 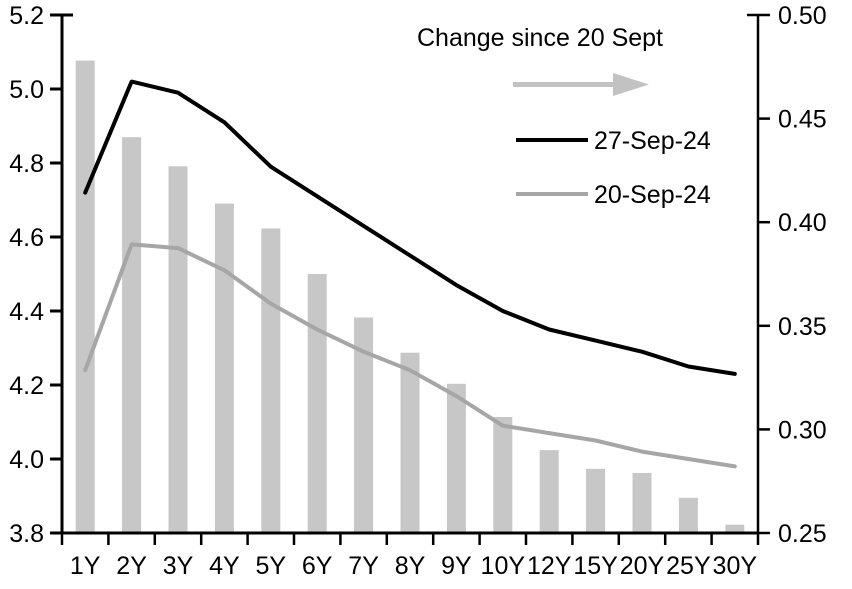 I want to click on bar-change-15Y, so click(x=596, y=500).